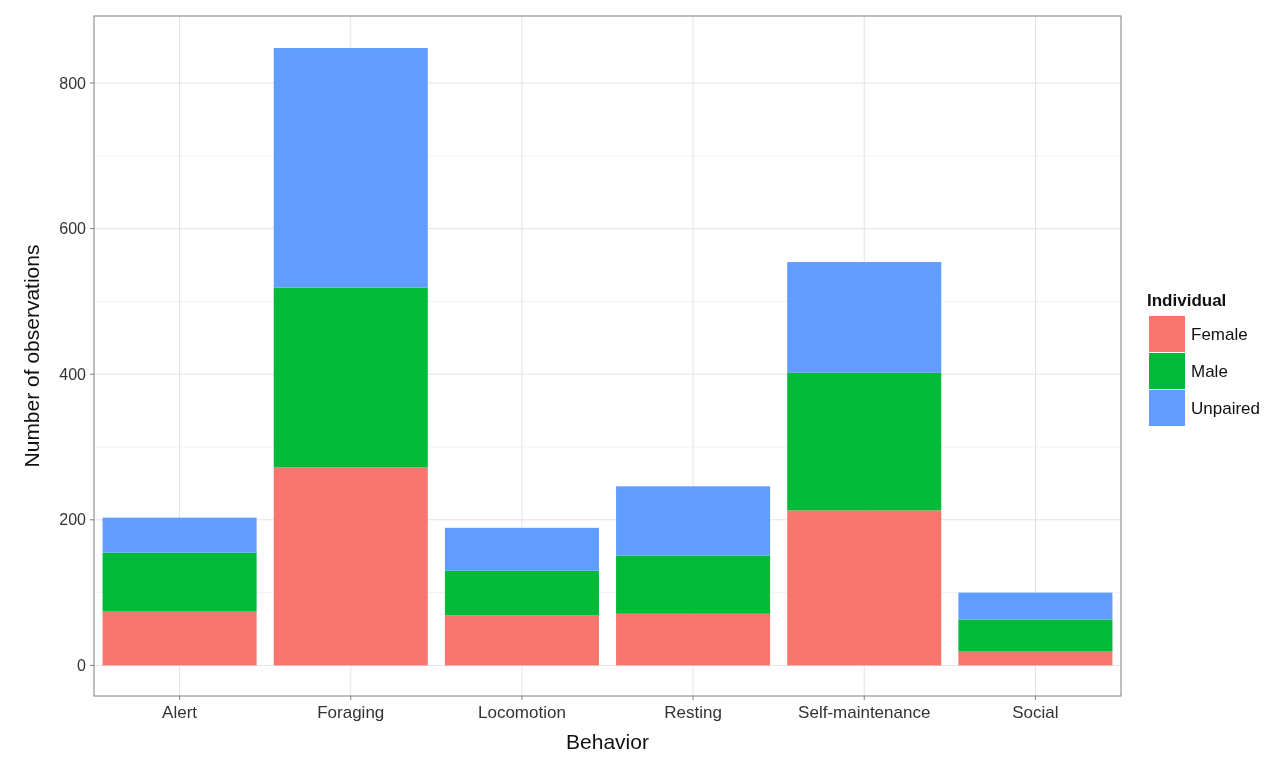 This screenshot has height=757, width=1279. I want to click on y-tick-label: 200, so click(73, 520).